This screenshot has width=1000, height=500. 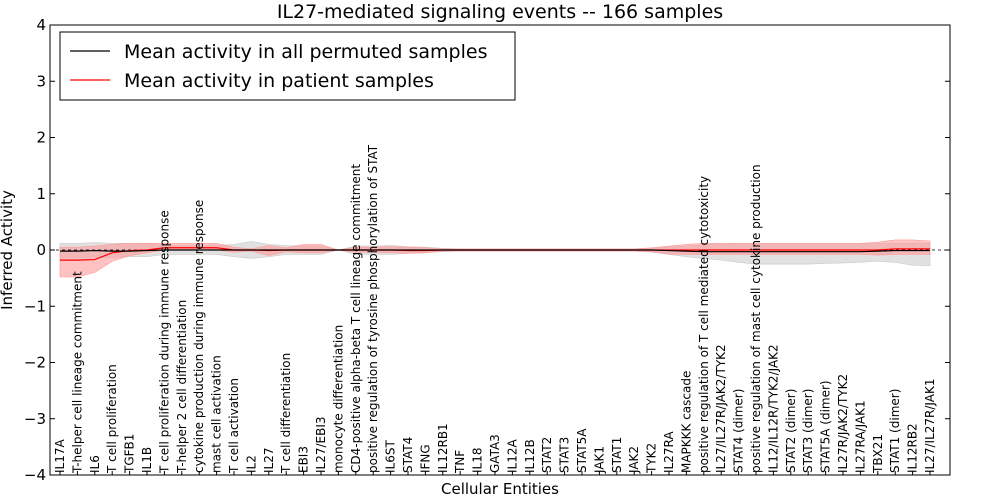 I want to click on x-tick-label: IL12B, so click(x=530, y=456).